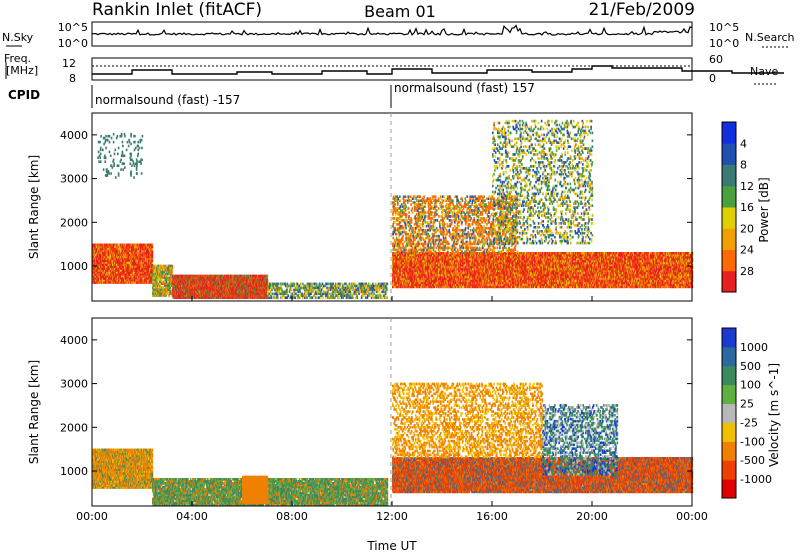 The width and height of the screenshot is (800, 554). I want to click on noise-sky-trace, so click(392, 31).